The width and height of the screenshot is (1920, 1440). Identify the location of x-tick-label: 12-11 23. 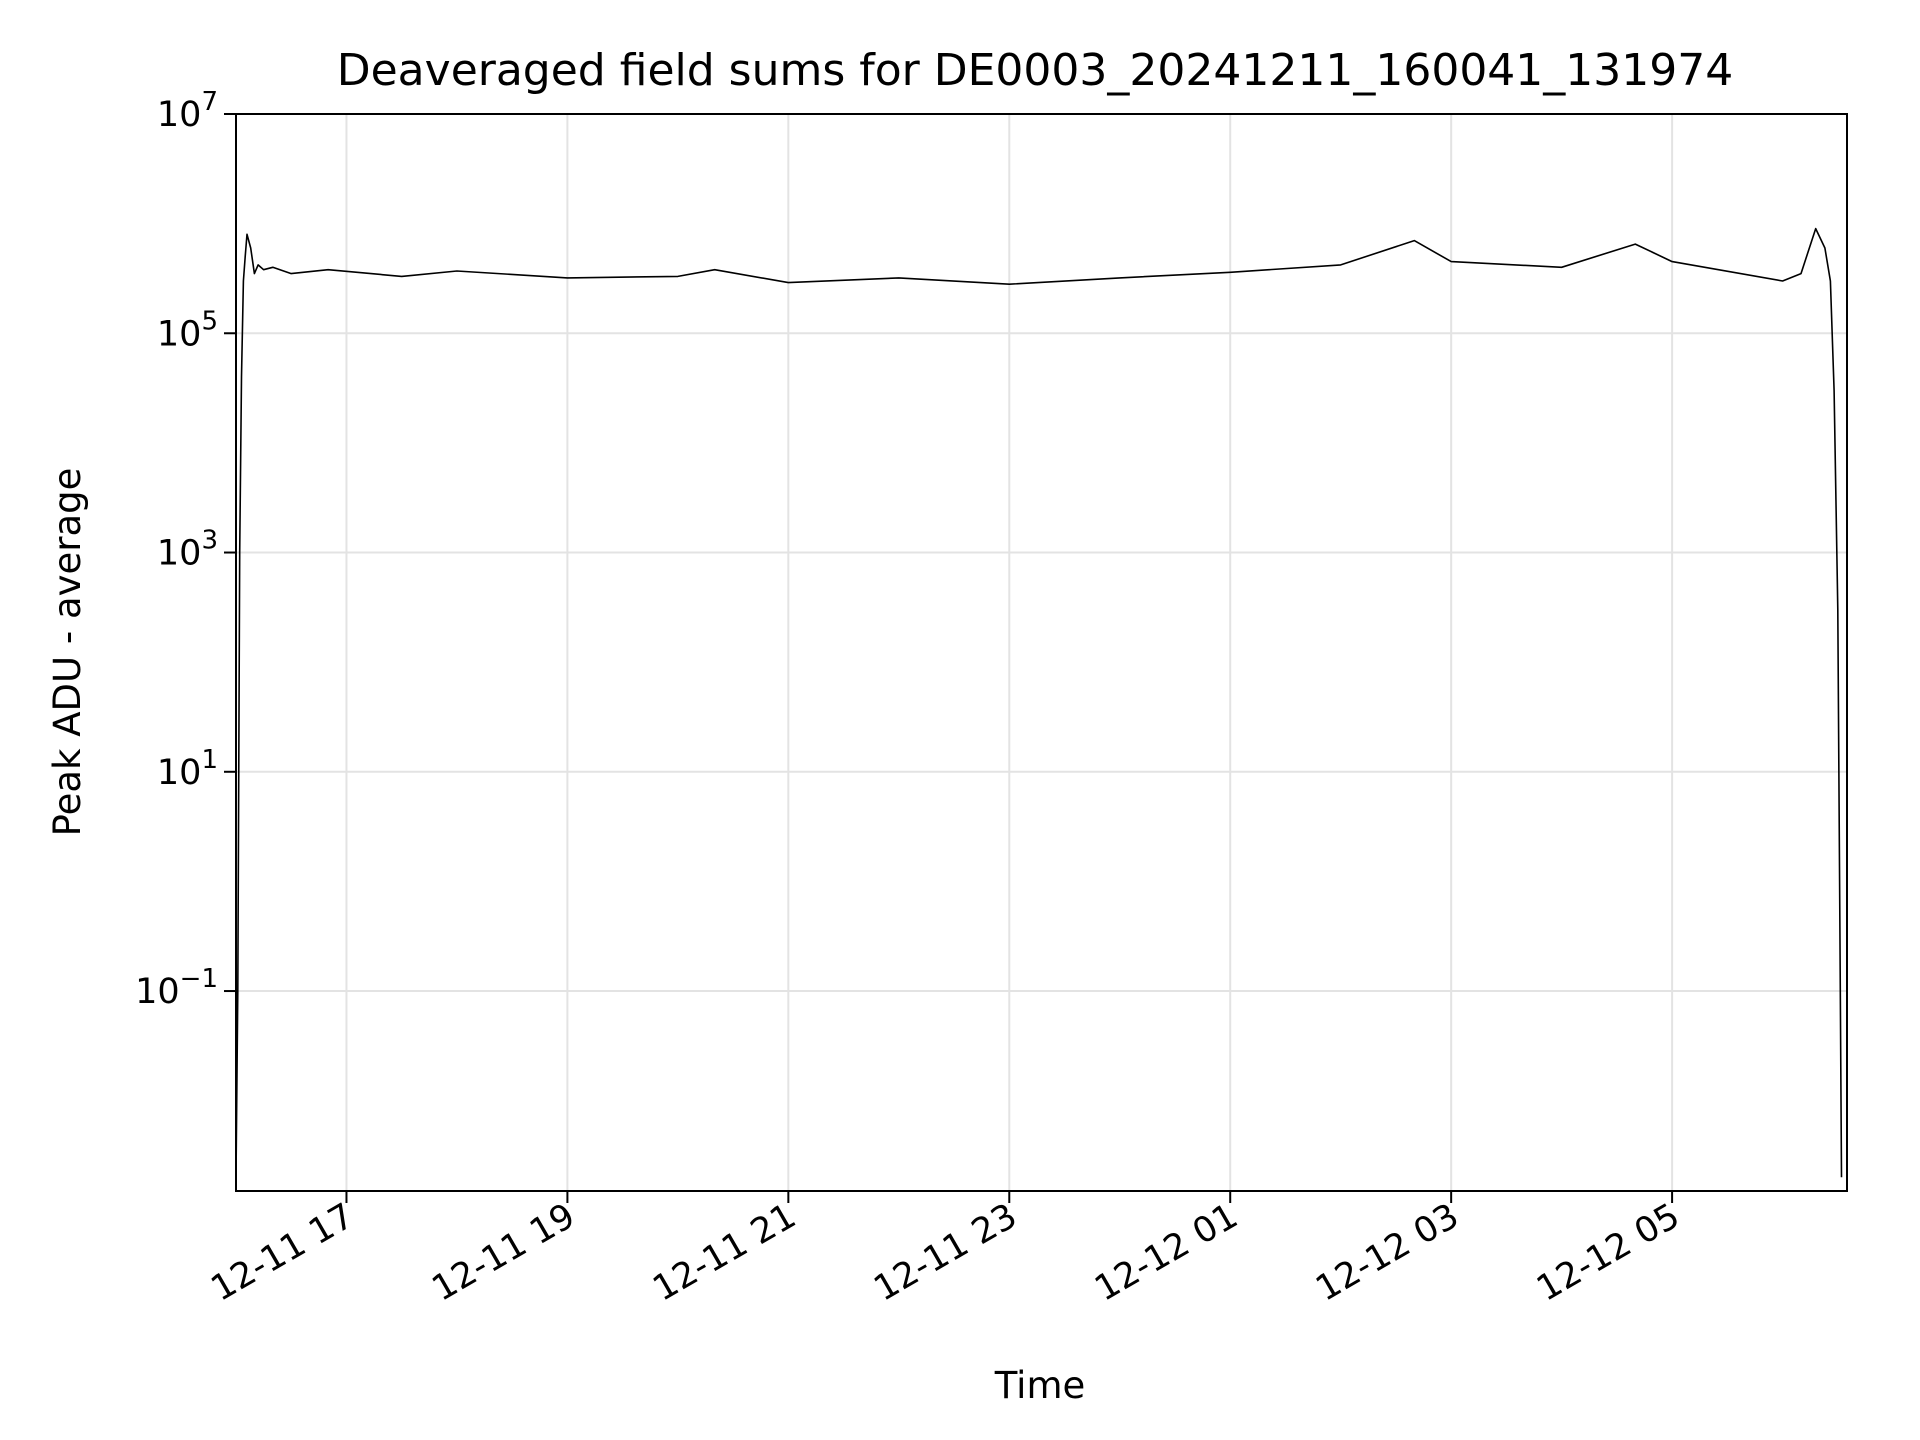
(945, 1252).